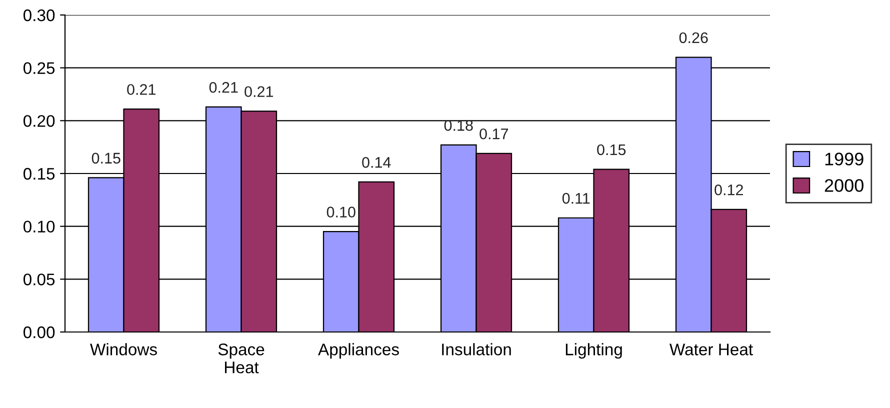 This screenshot has height=408, width=890. I want to click on y-tick-label: 0.25, so click(39, 68).